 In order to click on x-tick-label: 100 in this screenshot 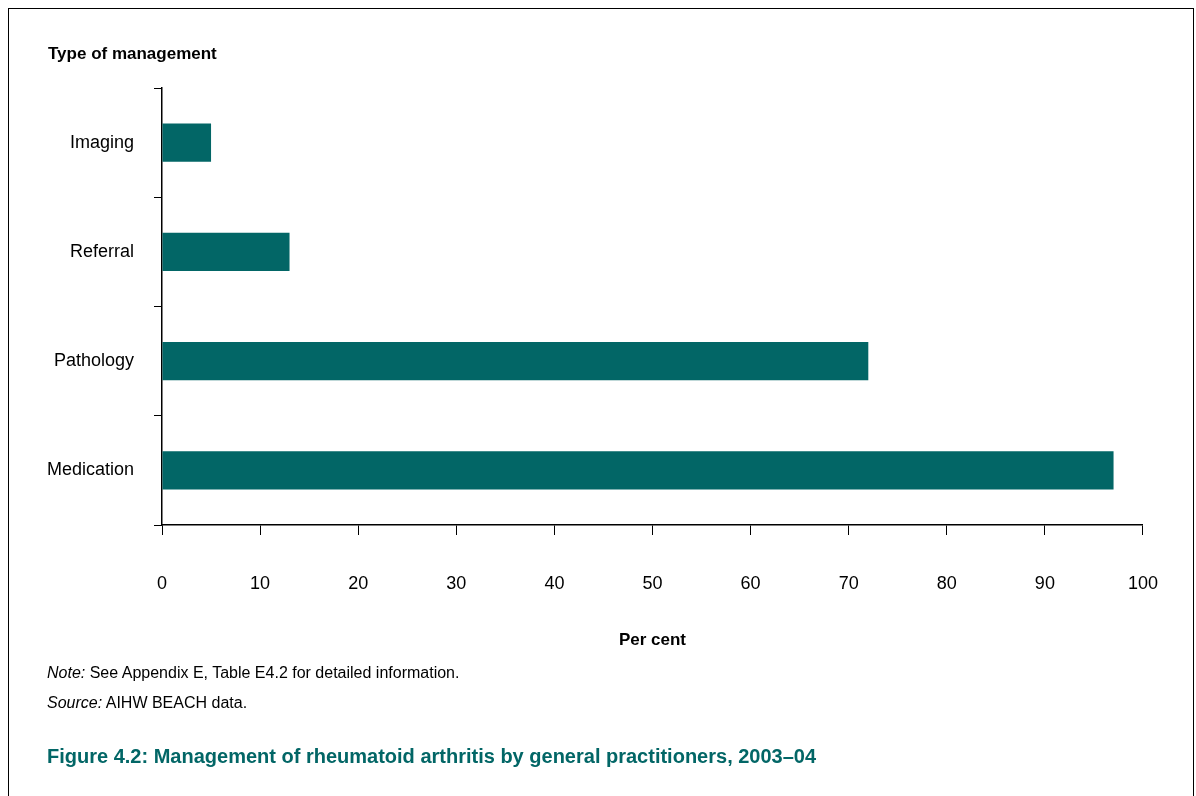, I will do `click(1143, 582)`.